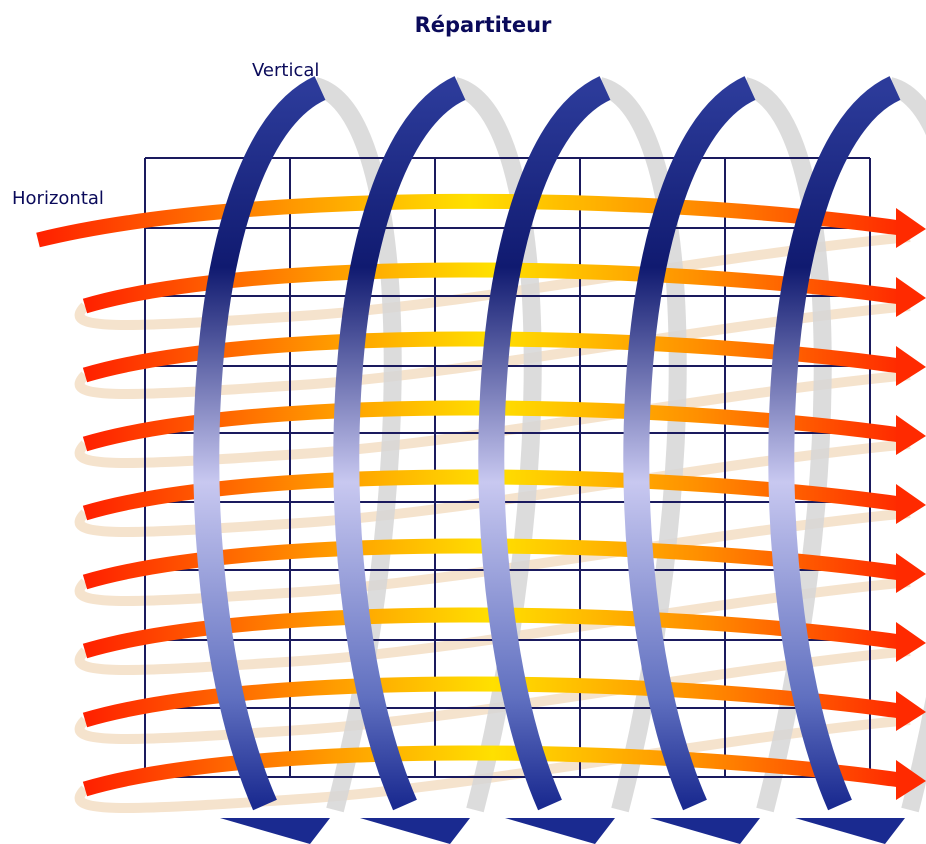 This screenshot has width=926, height=844. Describe the element at coordinates (483, 25) in the screenshot. I see `title: Répartiteur` at that location.